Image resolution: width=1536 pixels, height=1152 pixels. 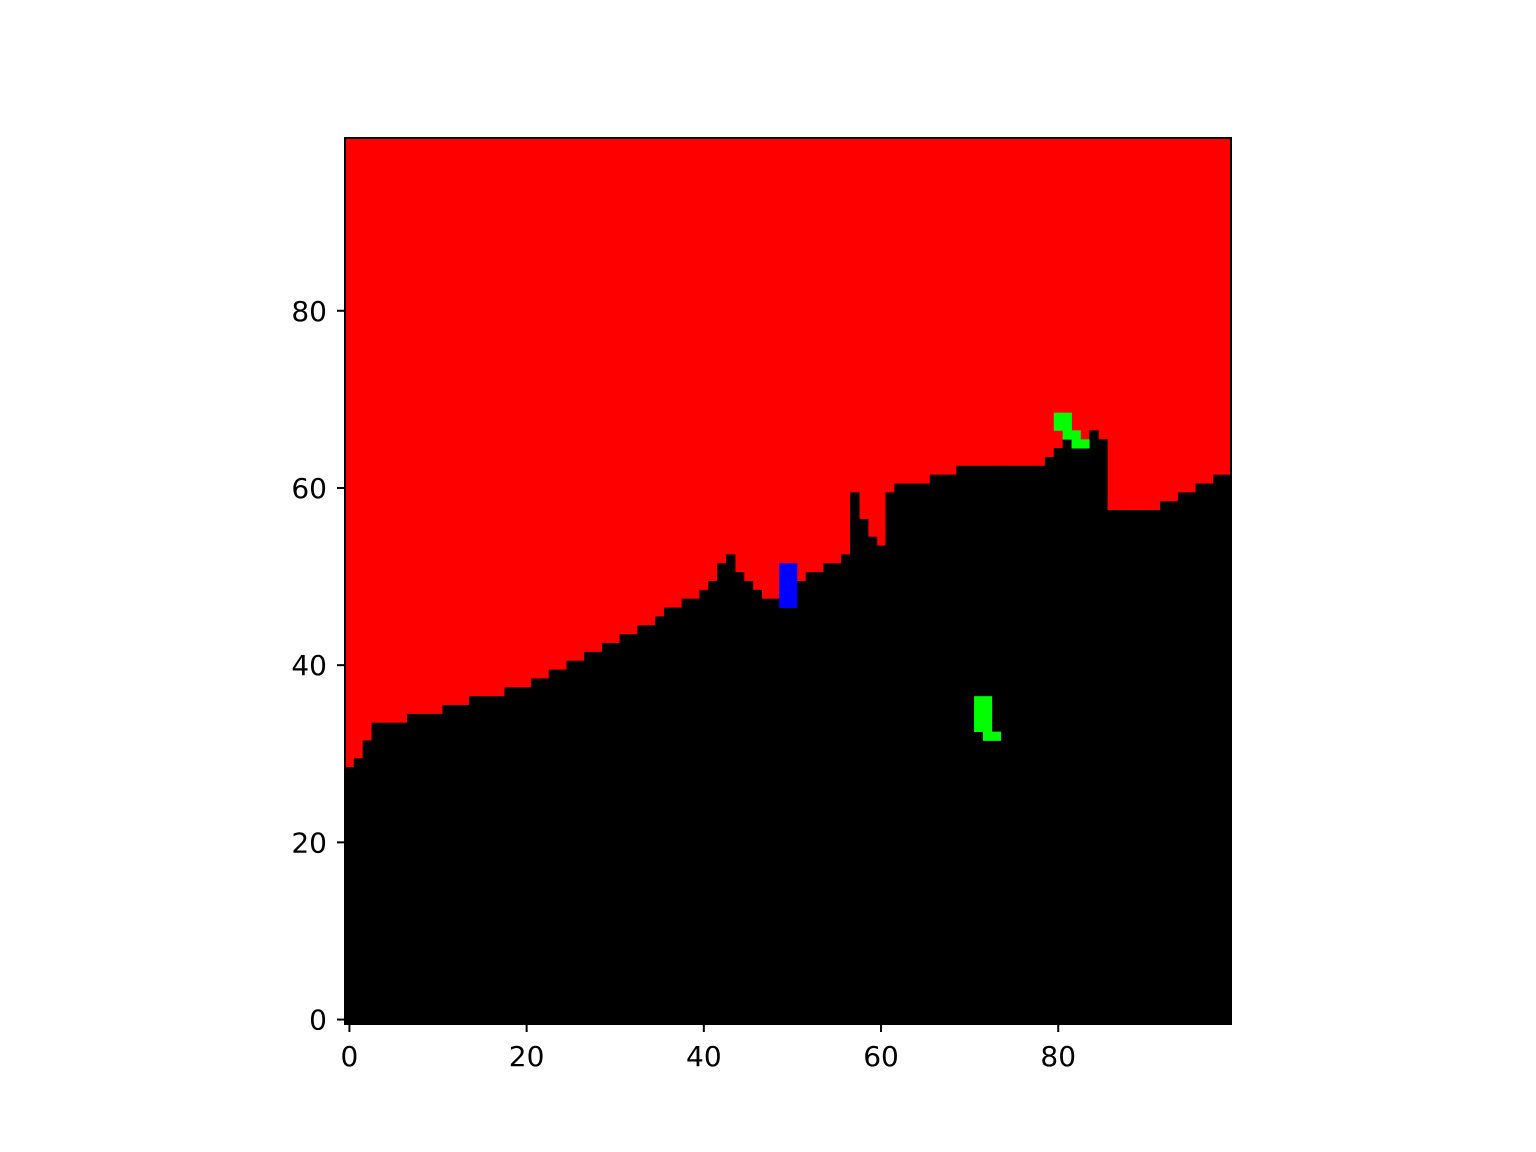 I want to click on y-tick-label: 0, so click(x=318, y=1020).